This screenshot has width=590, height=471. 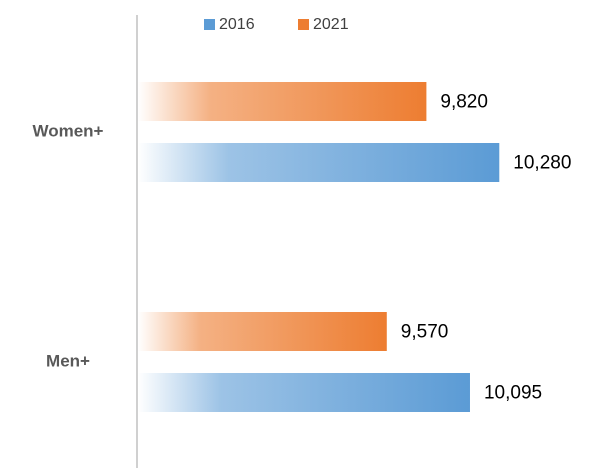 I want to click on category-label: Women+, so click(x=67, y=130).